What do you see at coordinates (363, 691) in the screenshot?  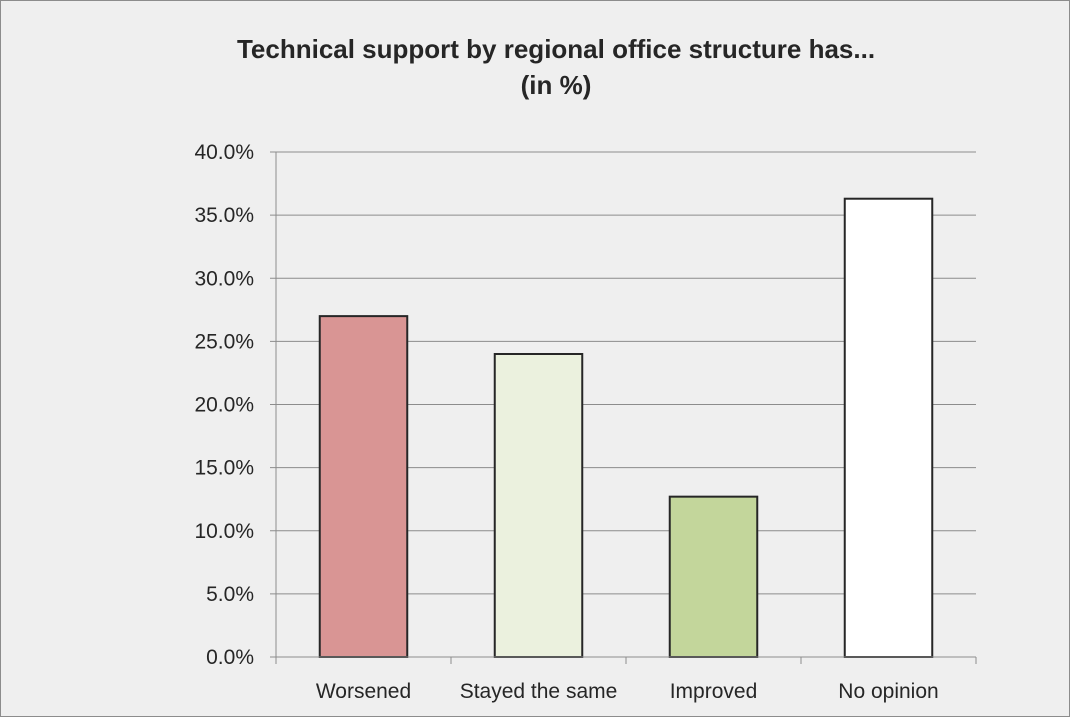 I see `x-tick-label: Worsened` at bounding box center [363, 691].